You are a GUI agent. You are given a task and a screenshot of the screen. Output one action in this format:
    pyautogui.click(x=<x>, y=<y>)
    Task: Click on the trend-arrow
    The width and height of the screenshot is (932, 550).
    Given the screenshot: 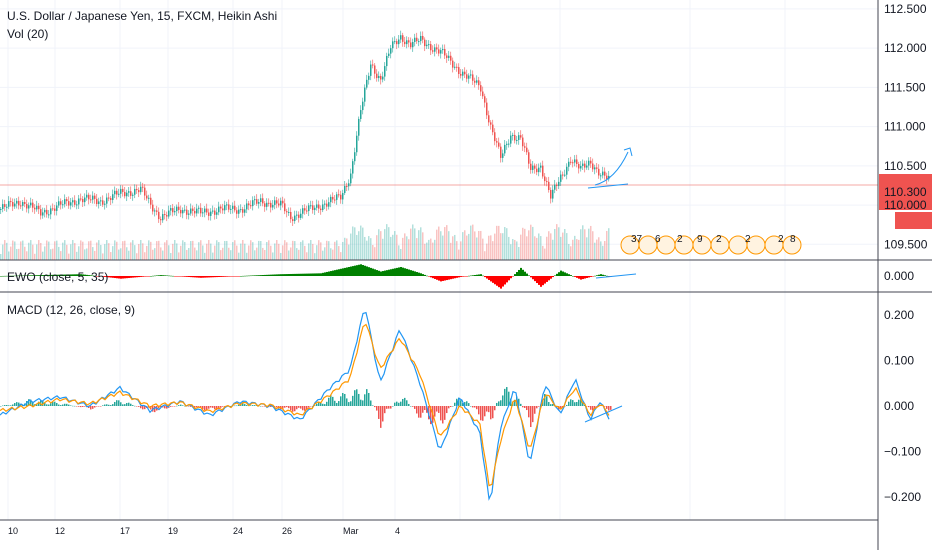 What is the action you would take?
    pyautogui.click(x=611, y=168)
    